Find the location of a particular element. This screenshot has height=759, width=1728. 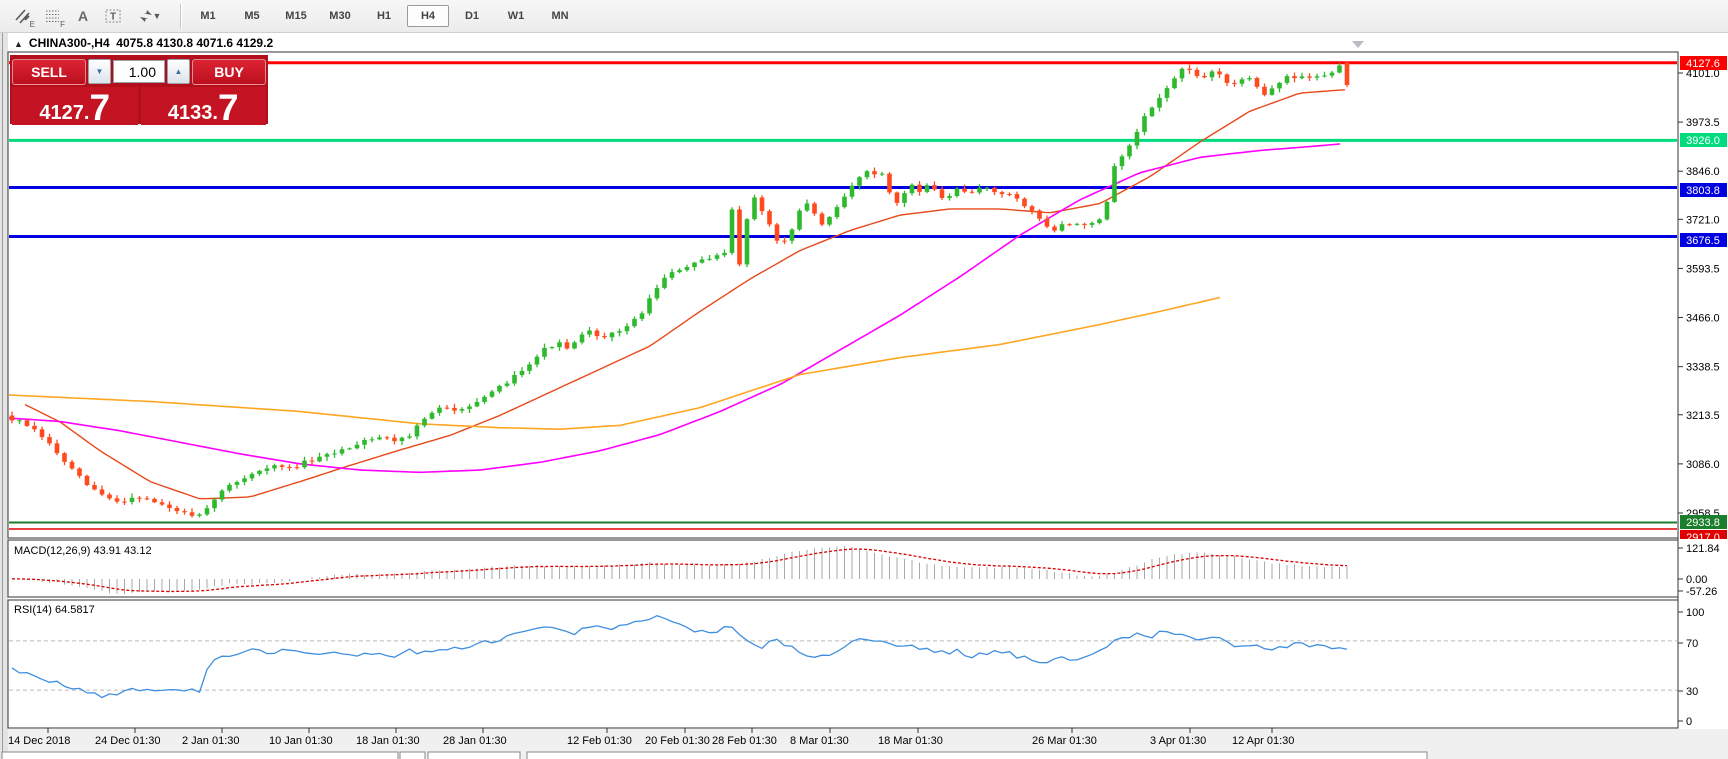

volume-input: 1.00 is located at coordinates (139, 71).